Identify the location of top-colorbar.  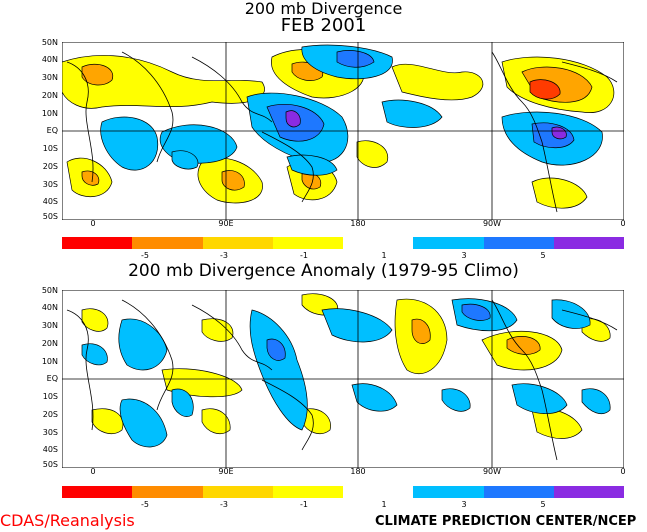
(343, 243).